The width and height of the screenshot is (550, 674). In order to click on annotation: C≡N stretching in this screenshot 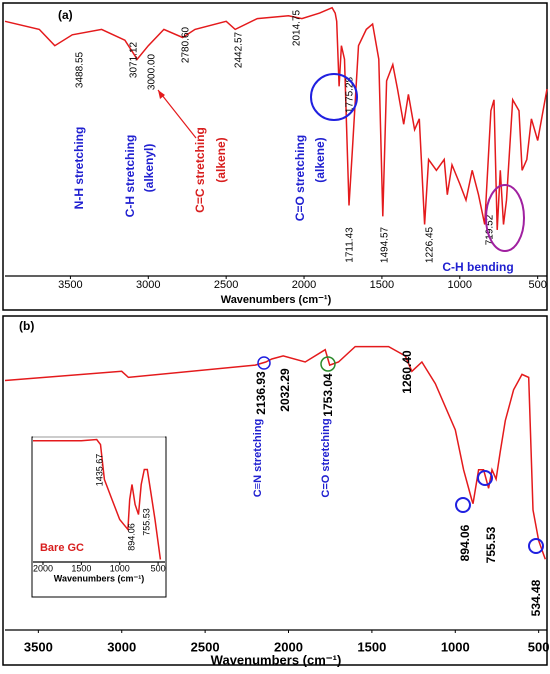, I will do `click(258, 458)`.